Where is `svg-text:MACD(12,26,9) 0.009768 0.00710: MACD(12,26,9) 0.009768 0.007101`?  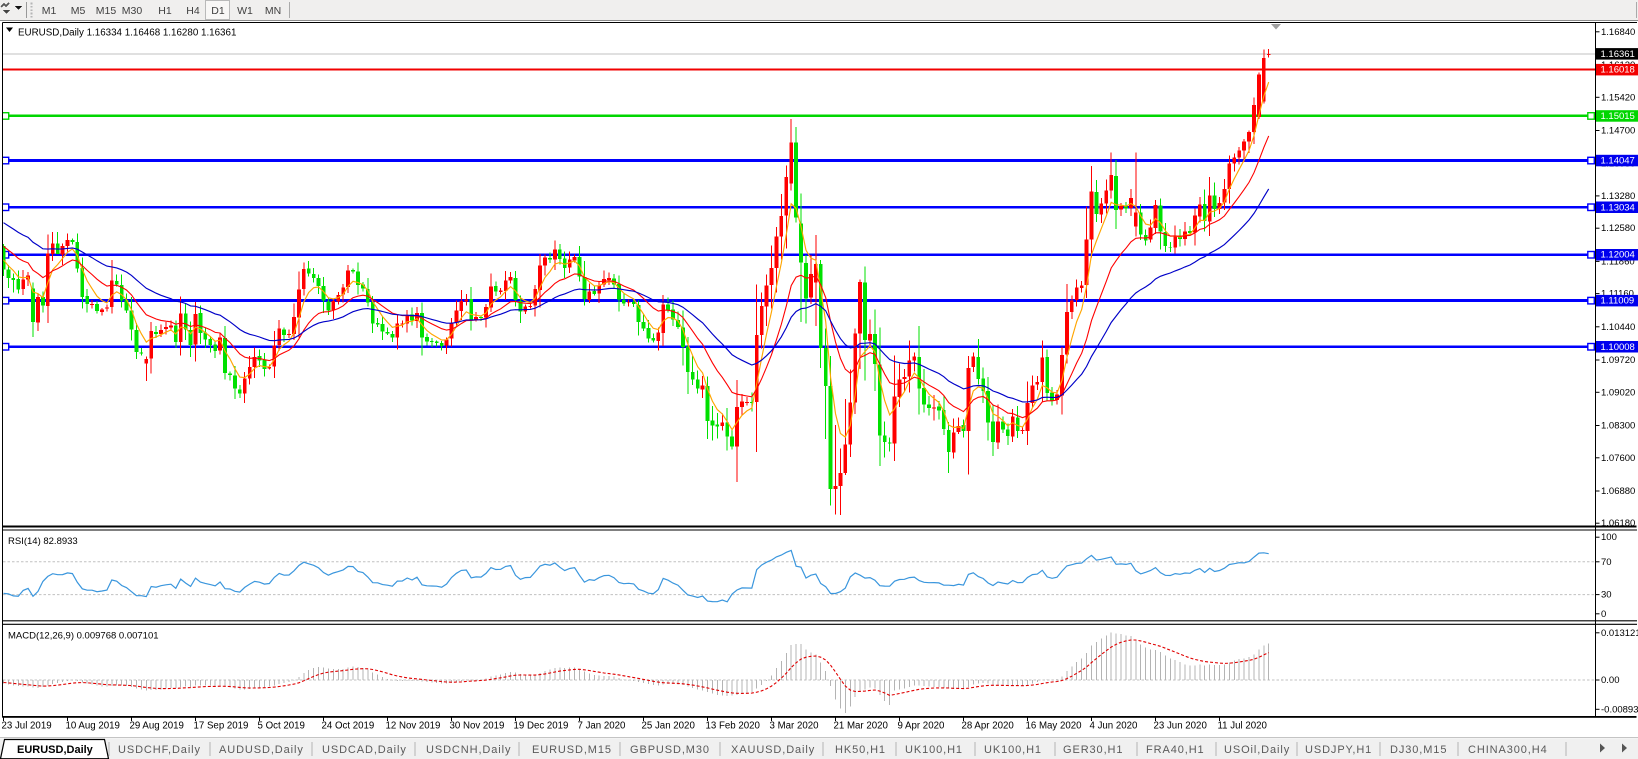 svg-text:MACD(12,26,9) 0.009768 0.00710: MACD(12,26,9) 0.009768 0.007101 is located at coordinates (83, 636).